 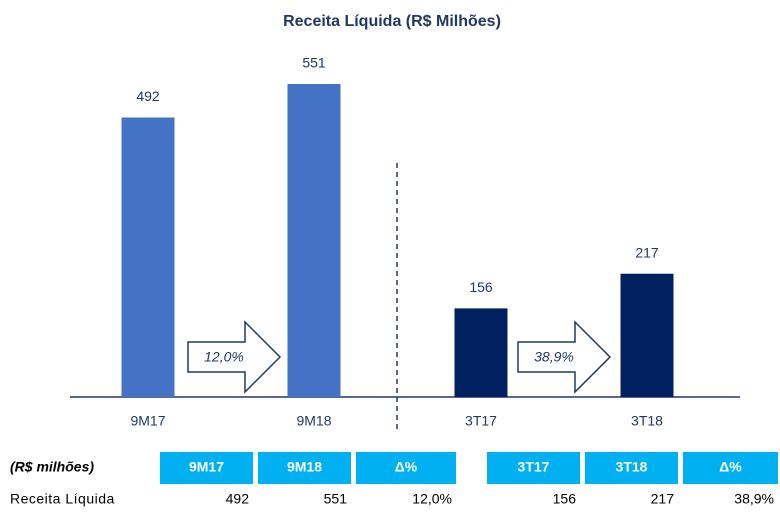 I want to click on x-tick-label: 3T18, so click(x=647, y=421).